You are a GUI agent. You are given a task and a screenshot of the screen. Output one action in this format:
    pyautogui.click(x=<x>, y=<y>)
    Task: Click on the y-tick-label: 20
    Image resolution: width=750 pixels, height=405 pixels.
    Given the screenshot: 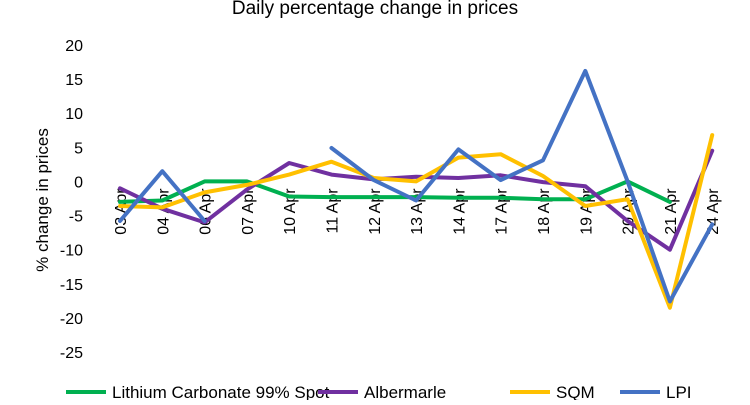 What is the action you would take?
    pyautogui.click(x=74, y=46)
    